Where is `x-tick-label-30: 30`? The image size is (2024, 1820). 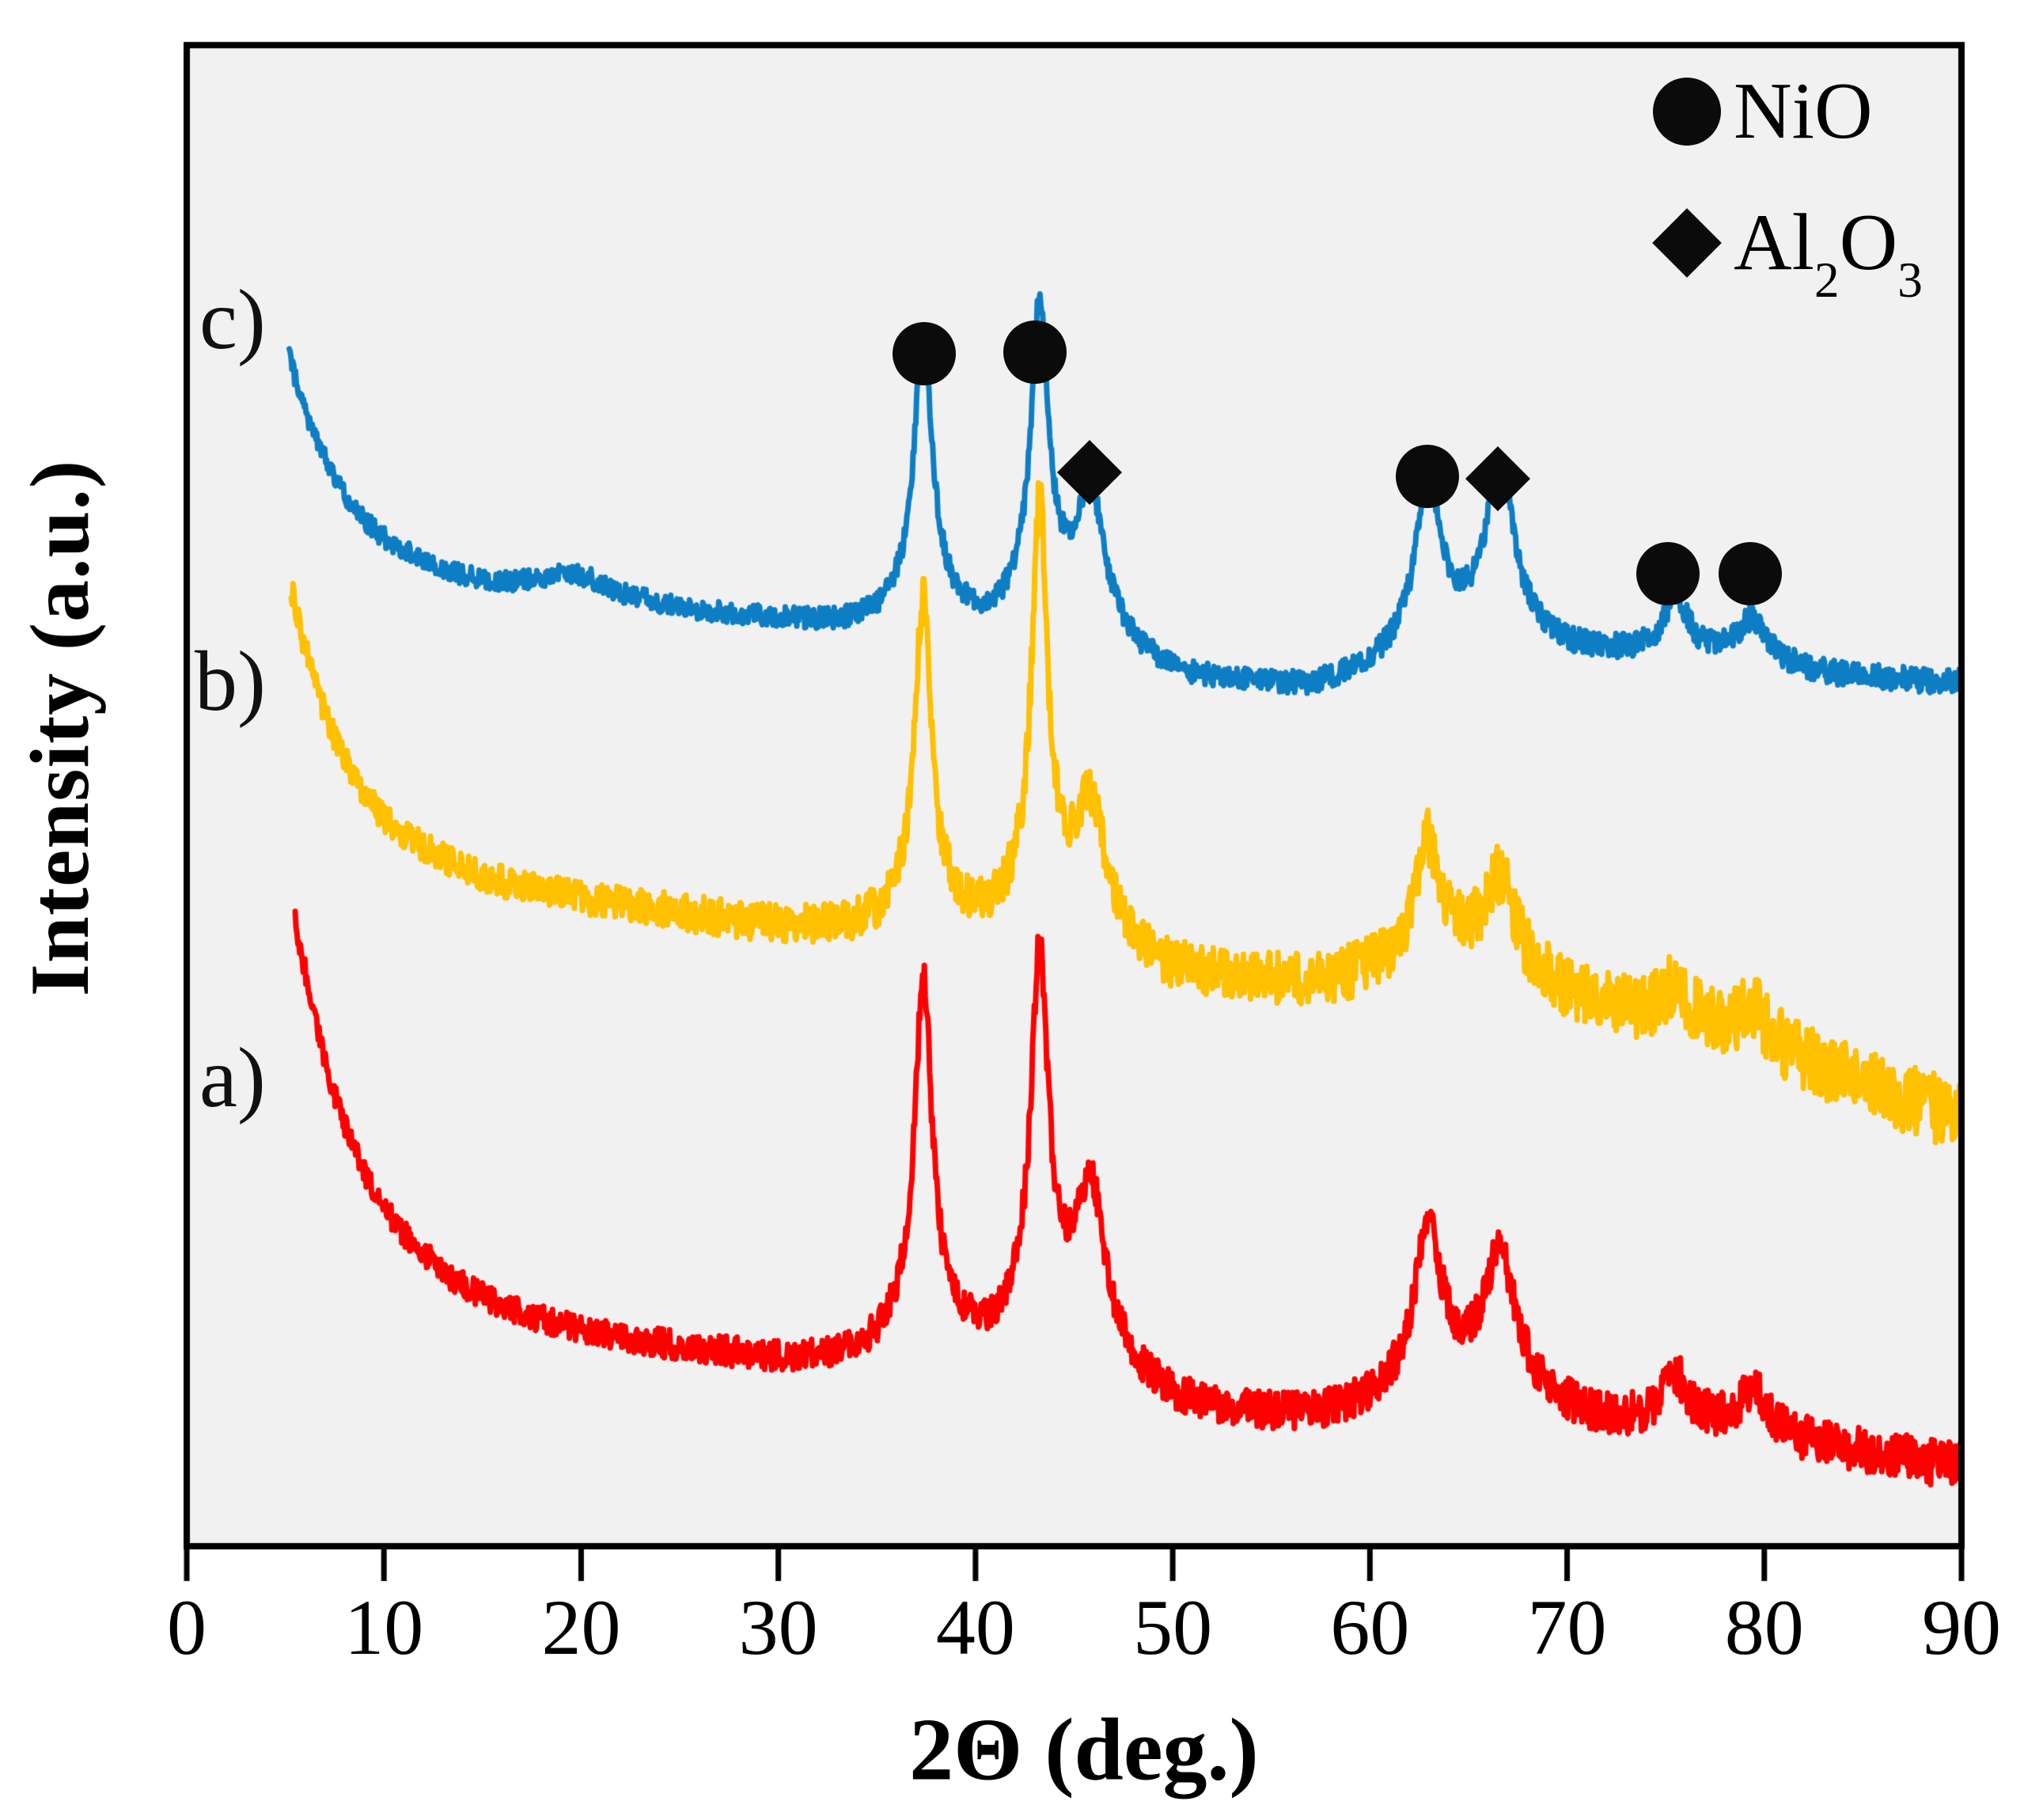
x-tick-label-30: 30 is located at coordinates (778, 1627).